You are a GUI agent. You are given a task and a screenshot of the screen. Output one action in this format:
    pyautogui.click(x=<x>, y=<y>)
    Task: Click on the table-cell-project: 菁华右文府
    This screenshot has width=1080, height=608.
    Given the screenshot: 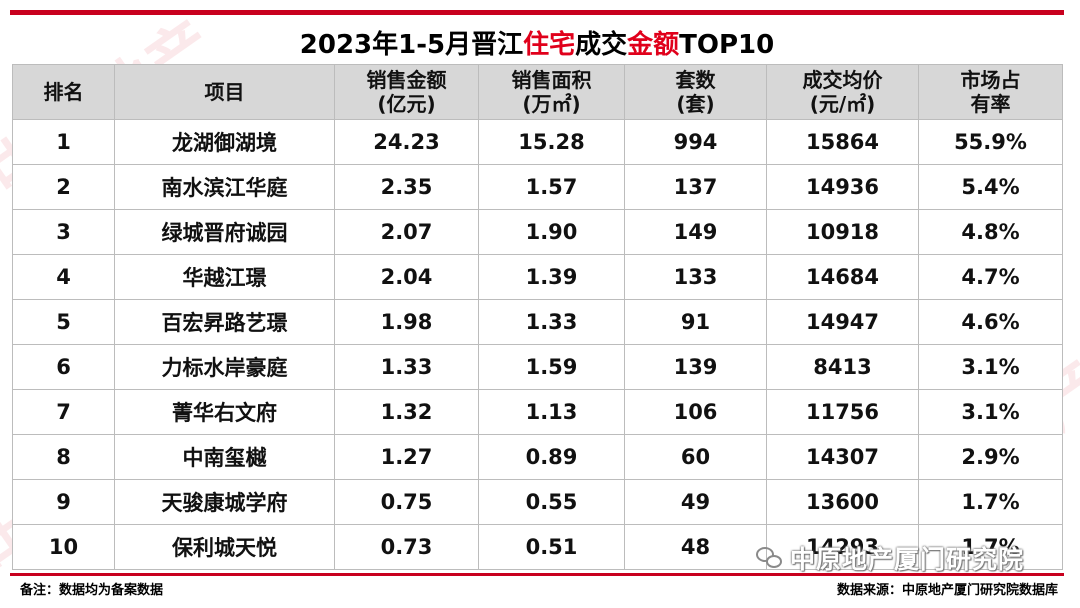 What is the action you would take?
    pyautogui.click(x=224, y=412)
    